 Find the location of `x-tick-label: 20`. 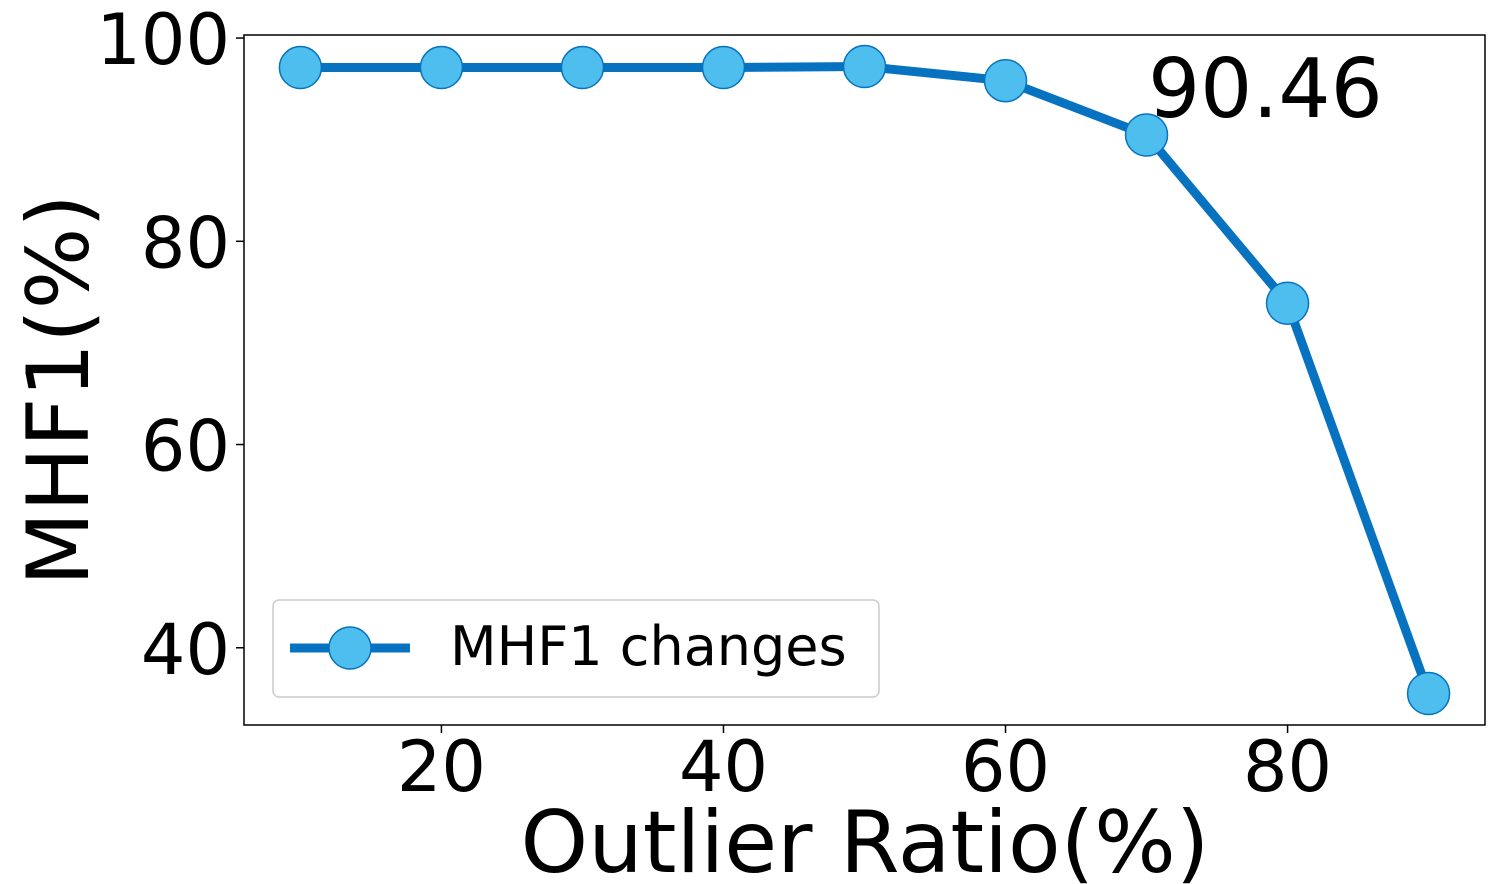

x-tick-label: 20 is located at coordinates (441, 767).